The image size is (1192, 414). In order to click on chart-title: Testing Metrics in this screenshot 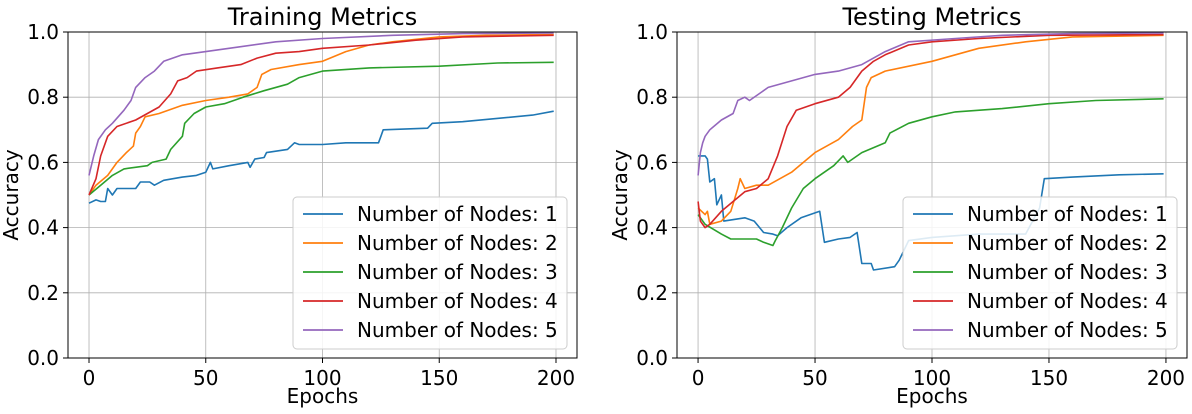, I will do `click(931, 17)`.